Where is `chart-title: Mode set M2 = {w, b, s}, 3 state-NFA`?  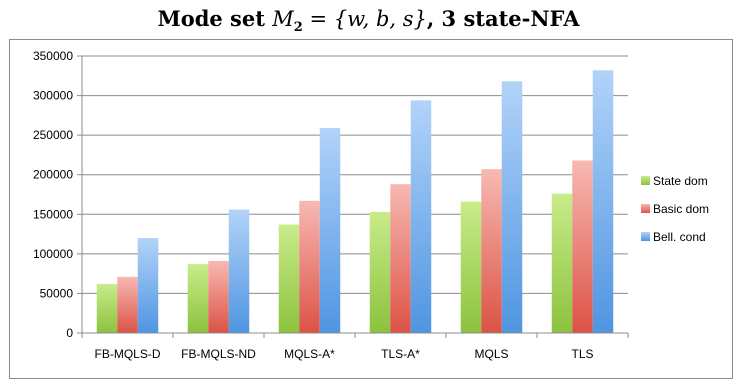 chart-title: Mode set M2 = {w, b, s}, 3 state-NFA is located at coordinates (368, 20).